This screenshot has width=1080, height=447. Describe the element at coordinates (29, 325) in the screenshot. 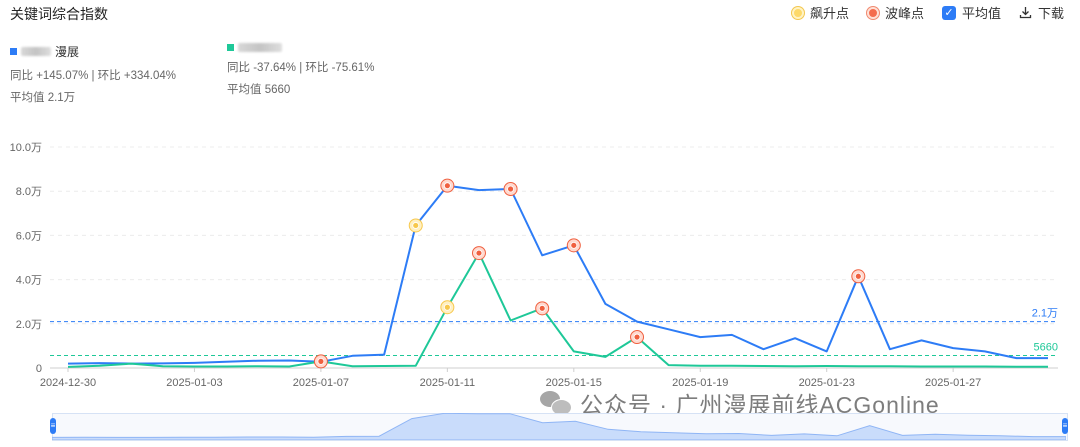

I see `y-tick-label: 2.0万` at that location.